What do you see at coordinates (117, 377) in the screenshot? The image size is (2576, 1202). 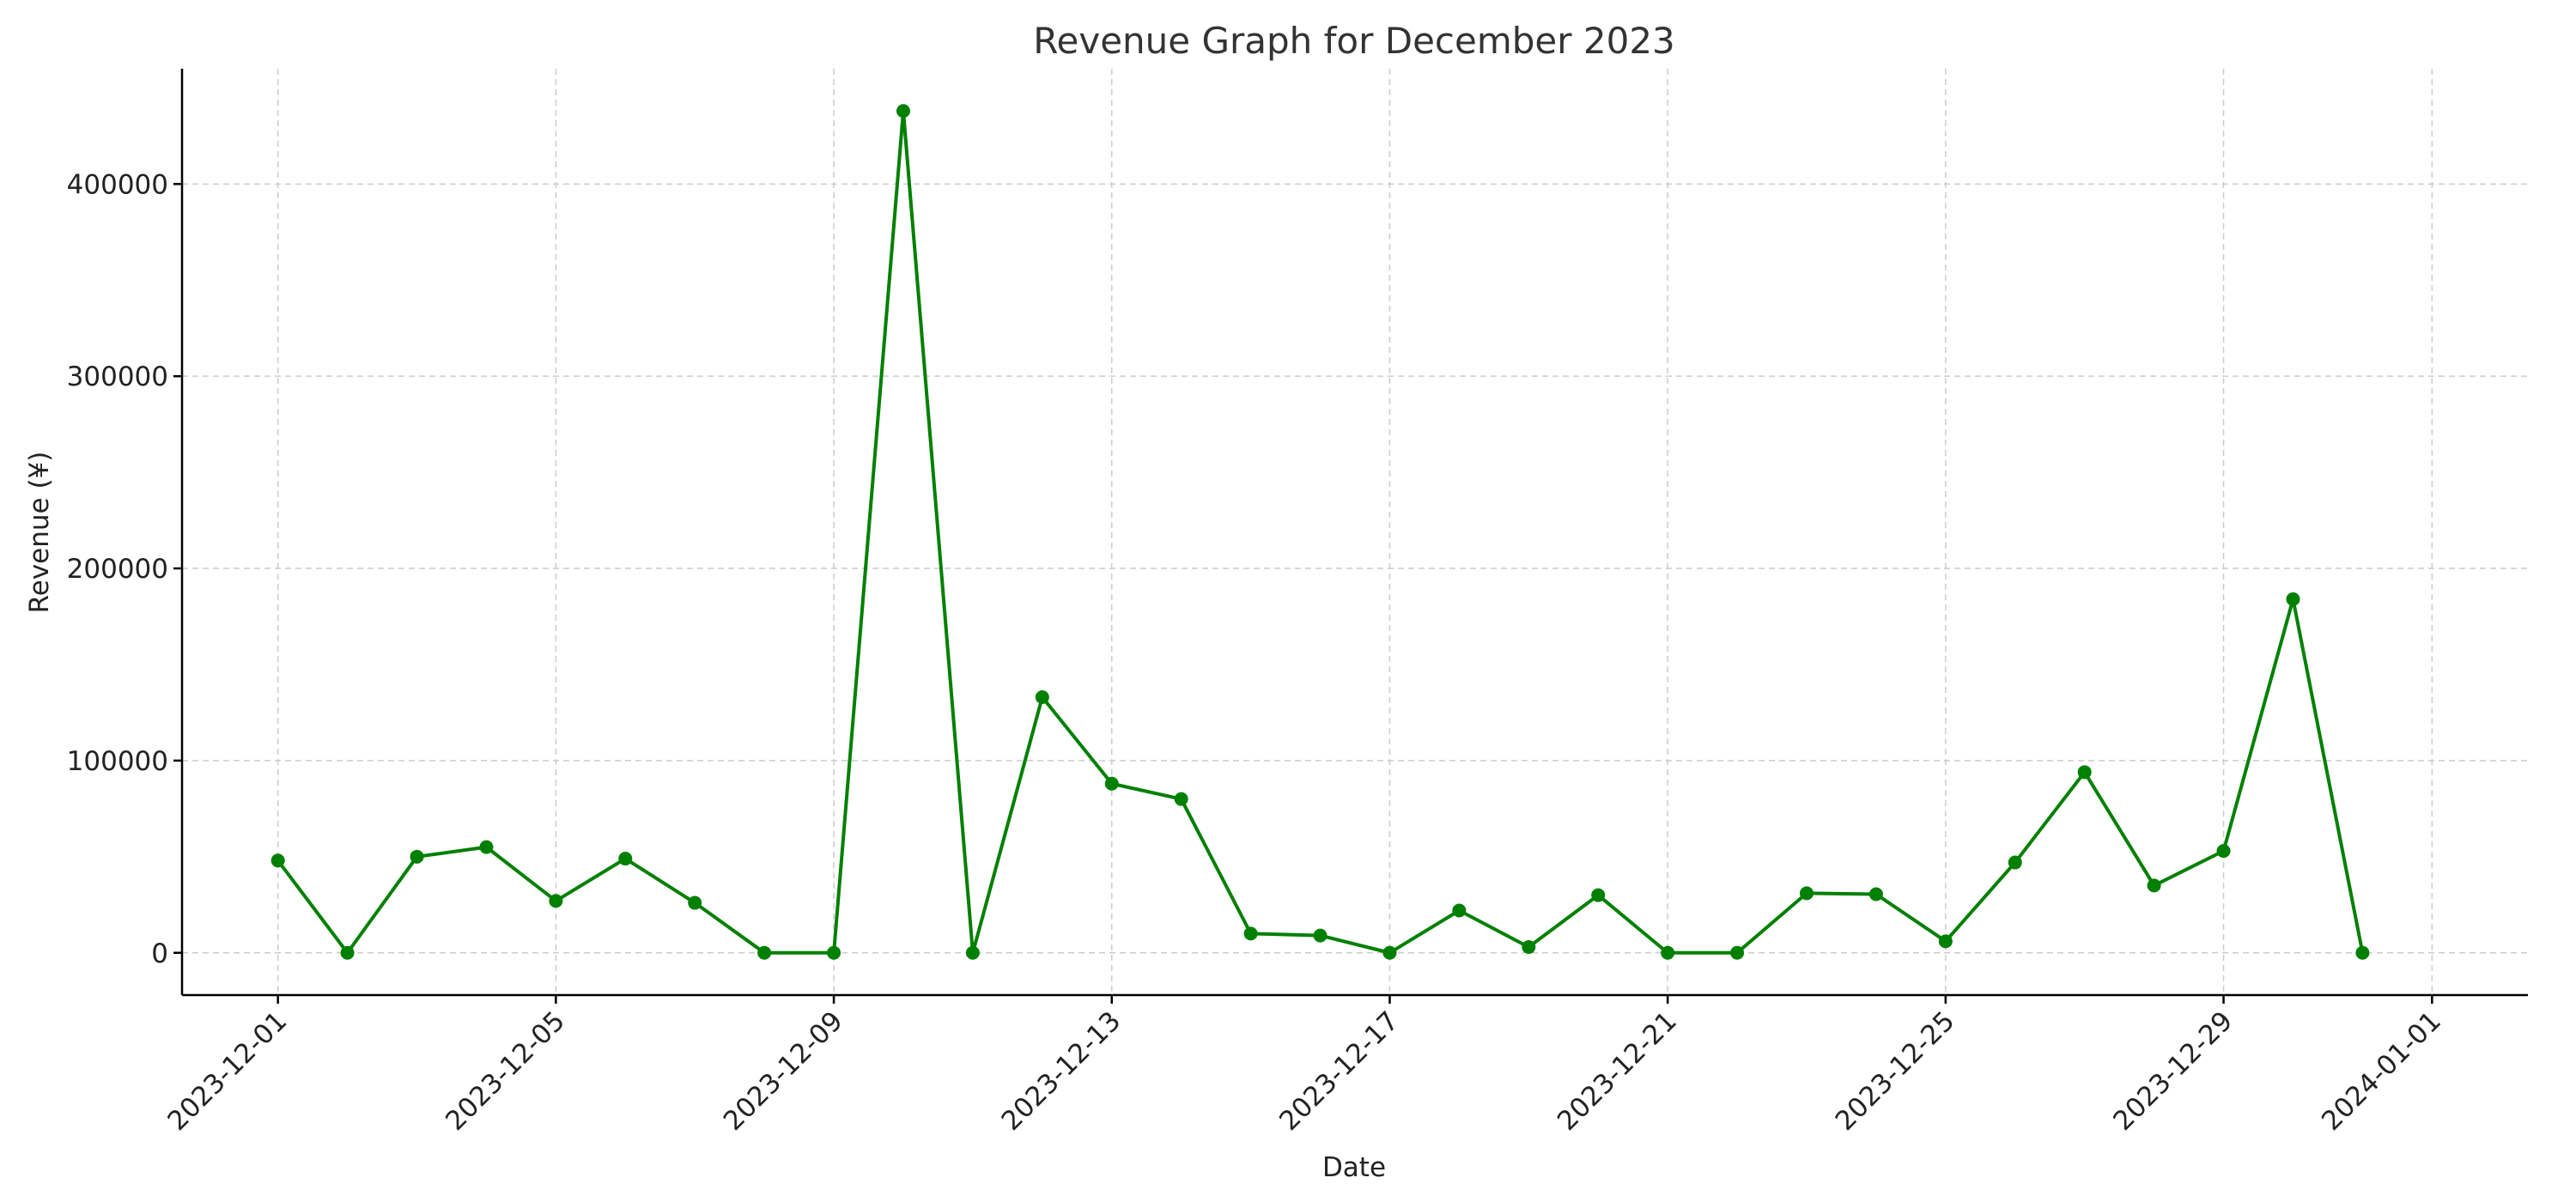 I see `y-tick-label: 300000` at bounding box center [117, 377].